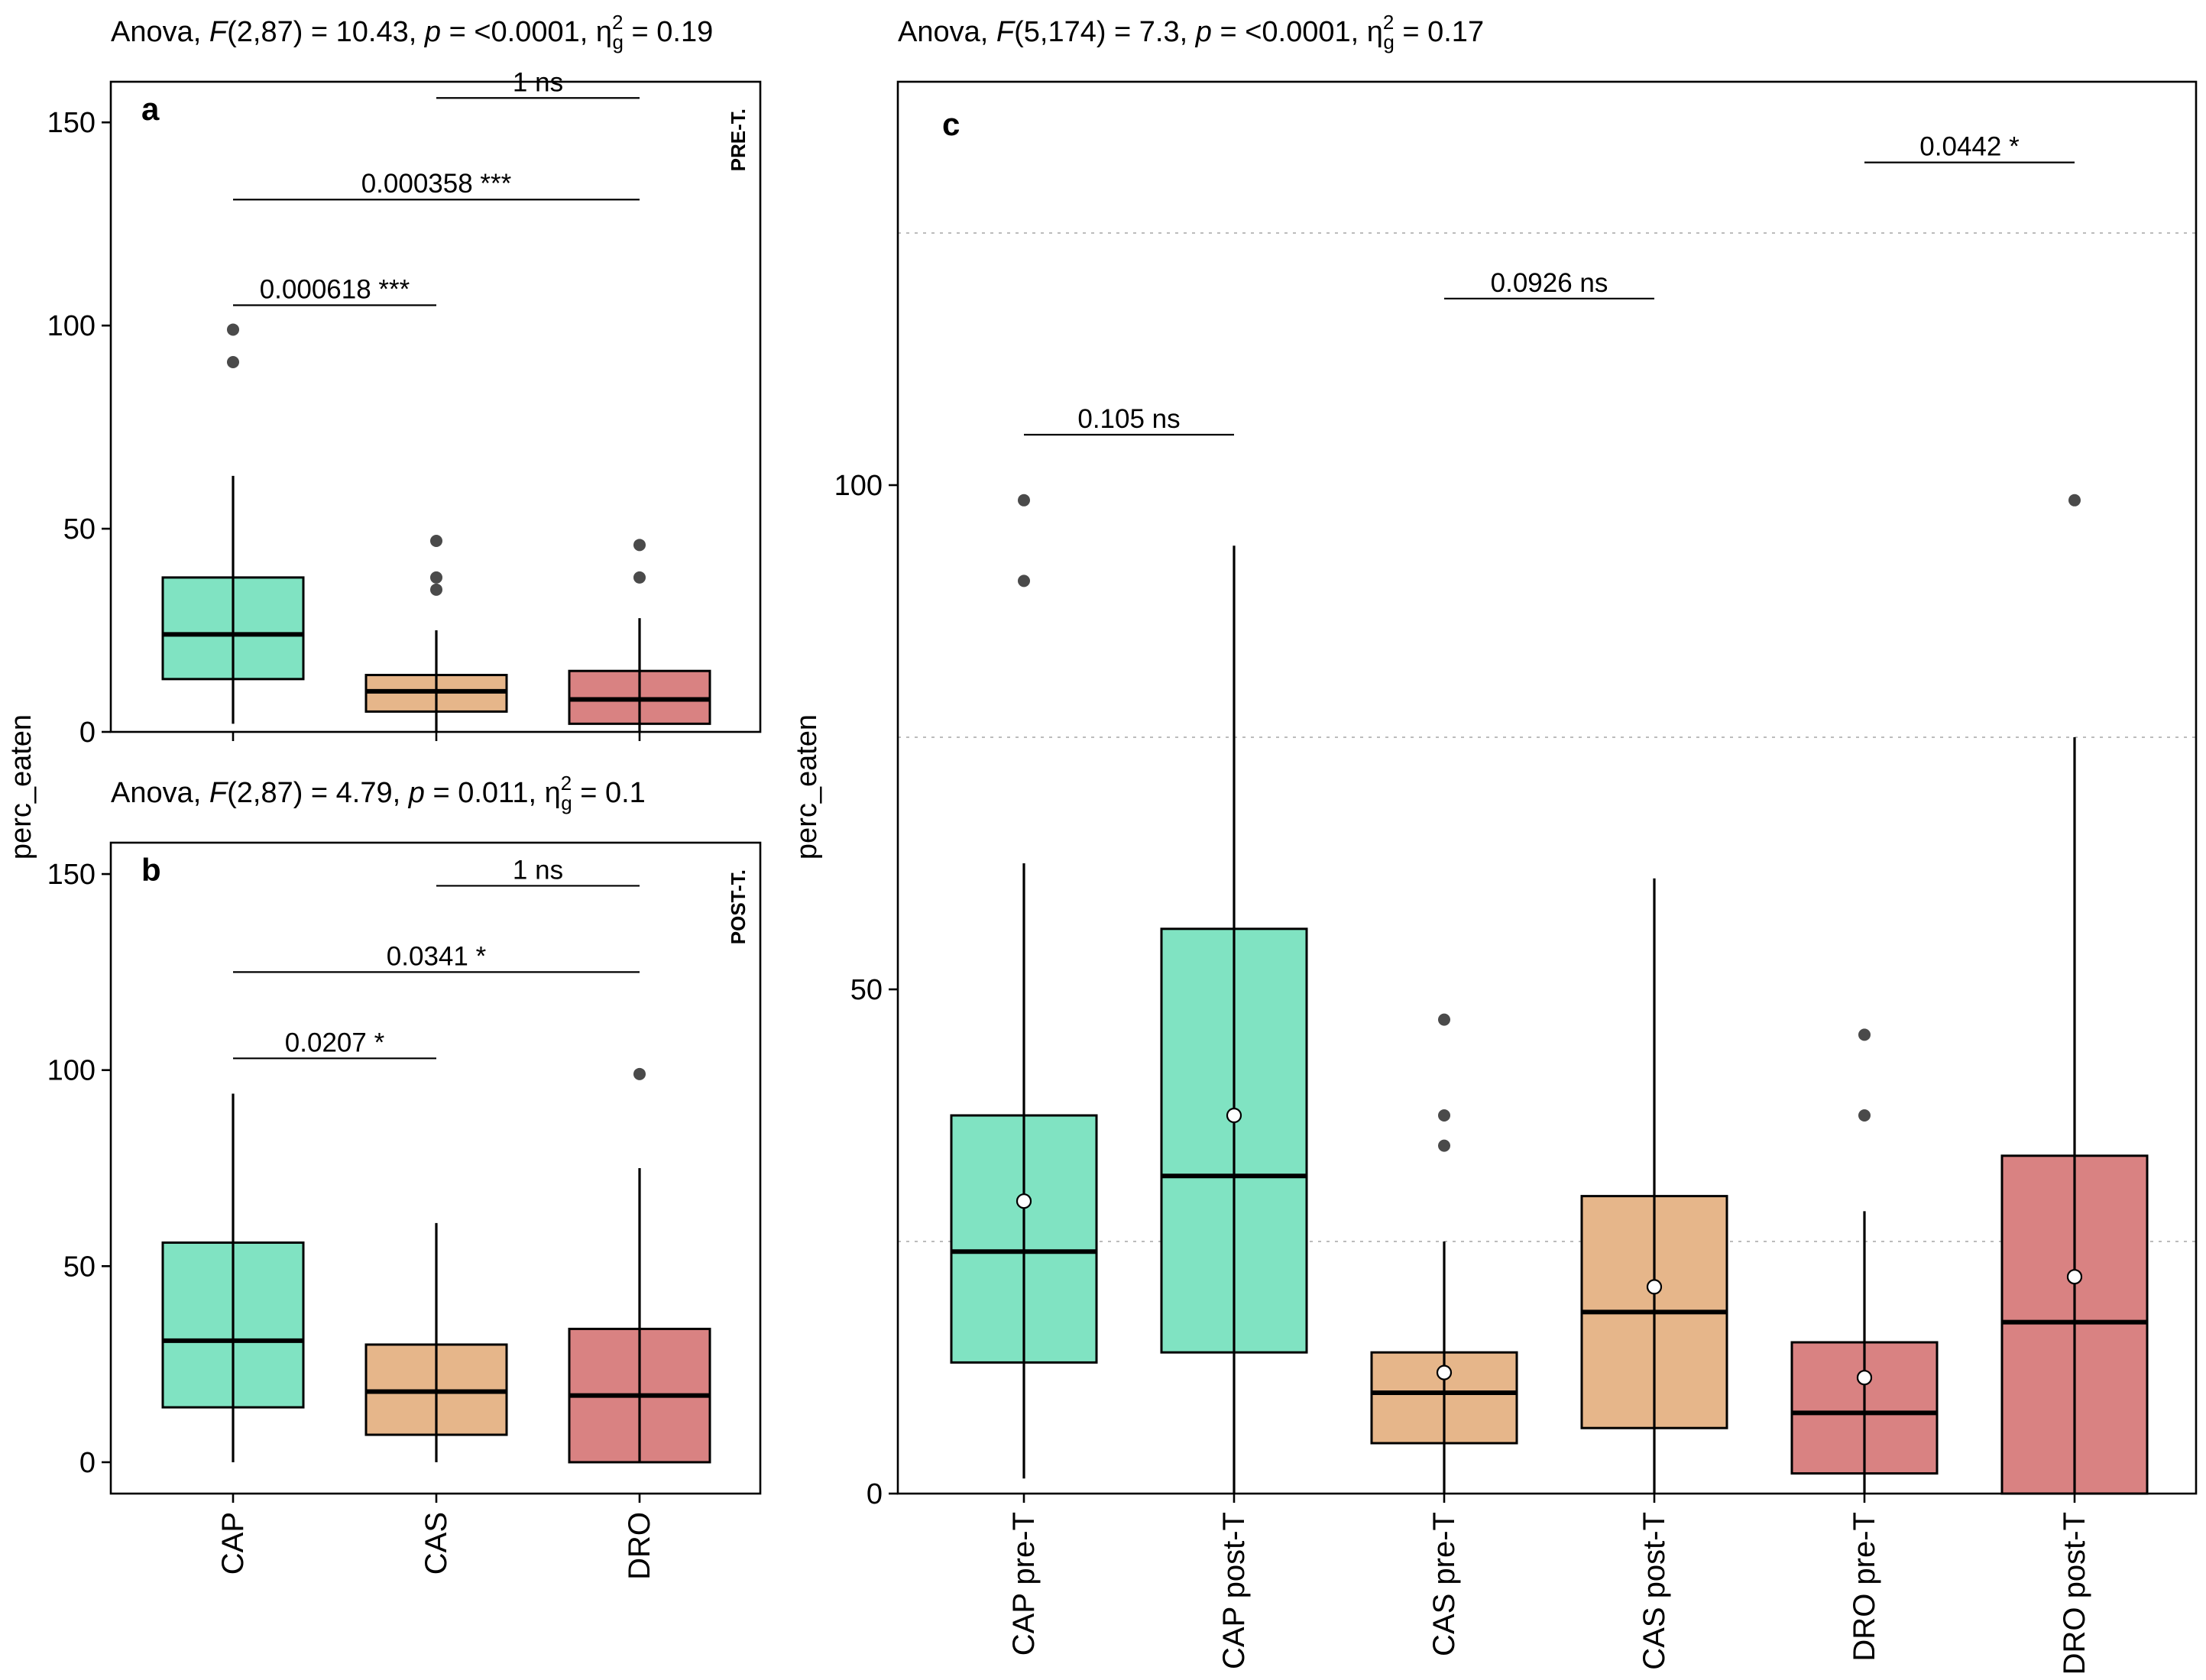 The width and height of the screenshot is (2206, 1680). What do you see at coordinates (151, 870) in the screenshot?
I see `panel-letter-b: b` at bounding box center [151, 870].